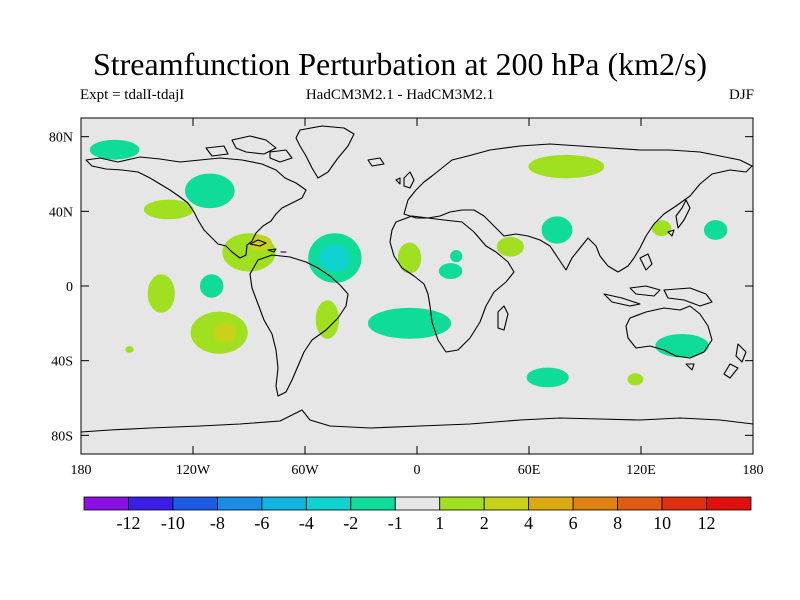 This screenshot has height=600, width=800. What do you see at coordinates (578, 208) in the screenshot?
I see `coastline-eurasia` at bounding box center [578, 208].